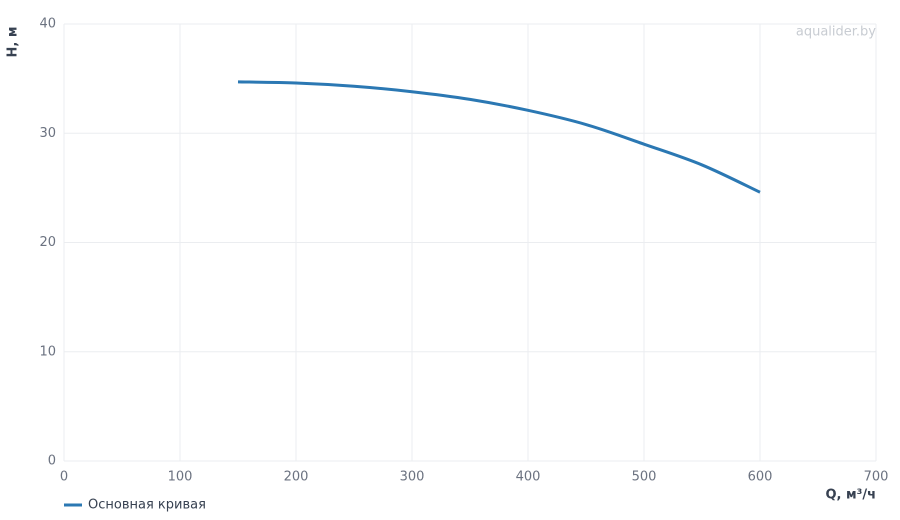  What do you see at coordinates (47, 24) in the screenshot?
I see `y-tick-label: 40` at bounding box center [47, 24].